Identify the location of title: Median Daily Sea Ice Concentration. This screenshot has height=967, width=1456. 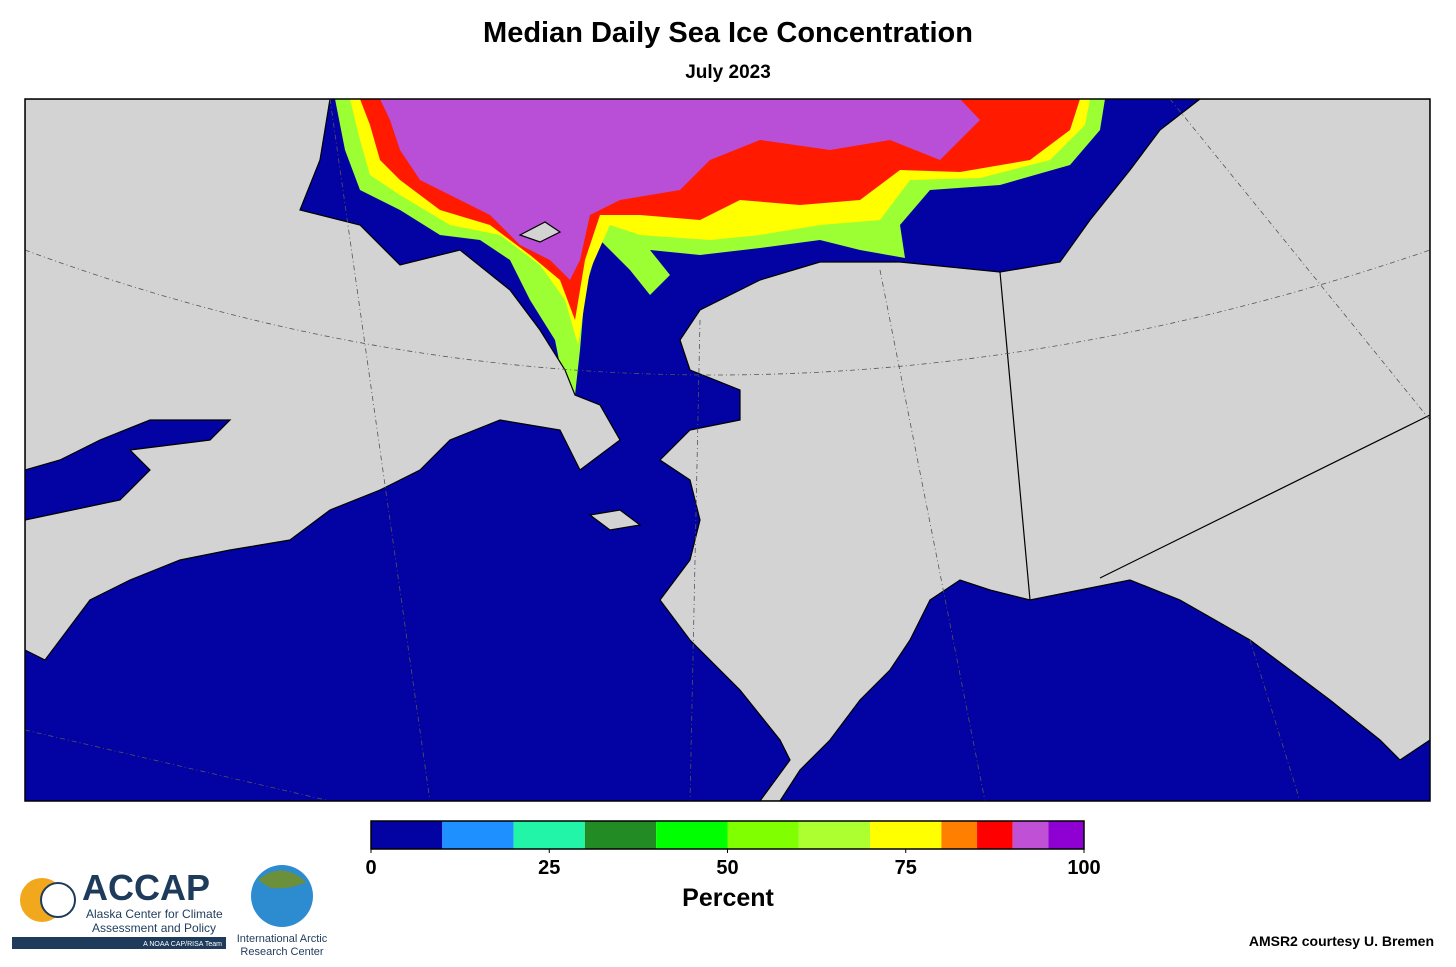
(728, 33).